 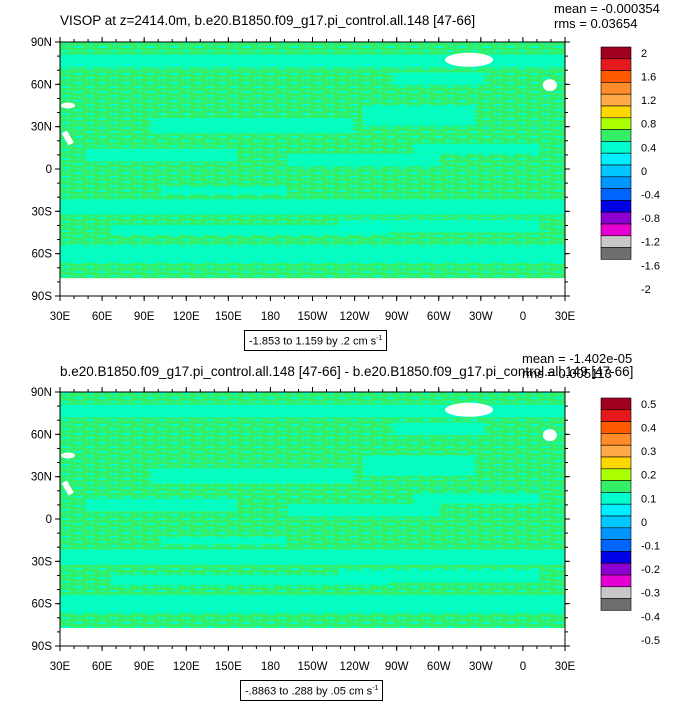 I want to click on panel1-colorbar-label: -0.8, so click(x=650, y=219).